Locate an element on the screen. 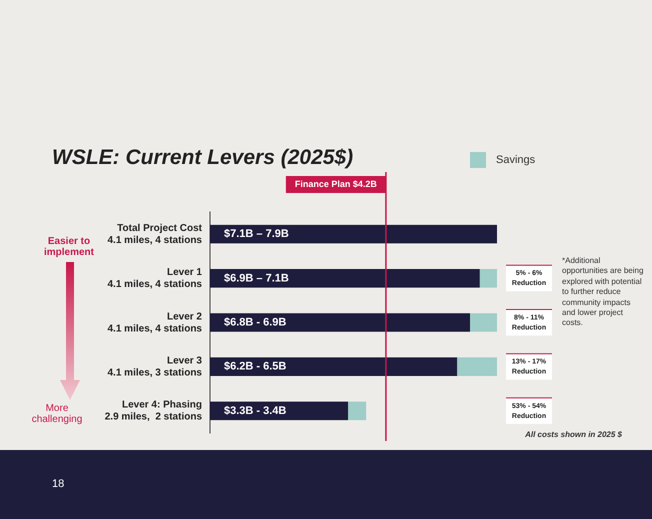 Image resolution: width=652 pixels, height=519 pixels. text: 18 is located at coordinates (58, 484).